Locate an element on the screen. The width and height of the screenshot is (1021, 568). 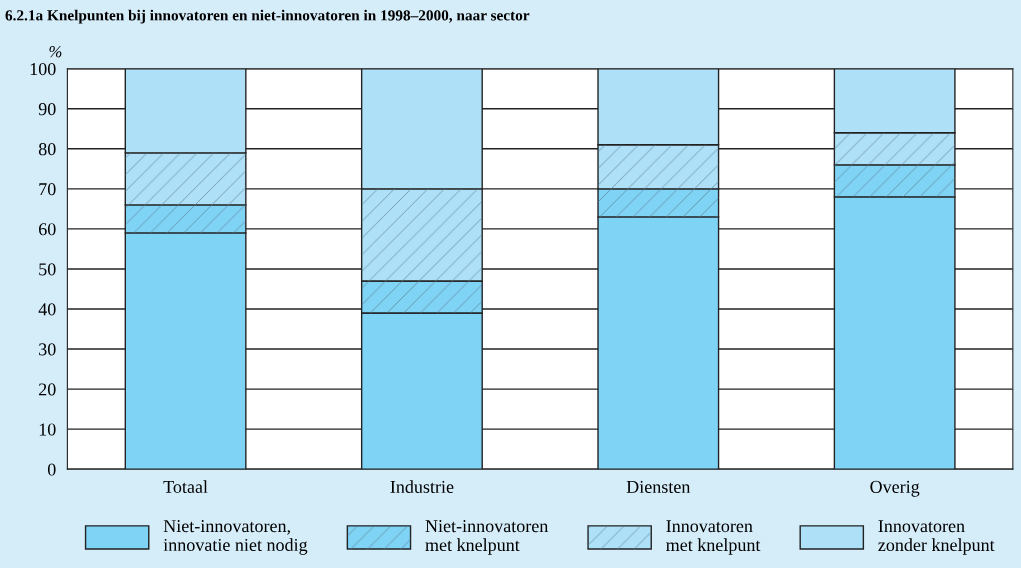
y-axis-title: % is located at coordinates (55, 52).